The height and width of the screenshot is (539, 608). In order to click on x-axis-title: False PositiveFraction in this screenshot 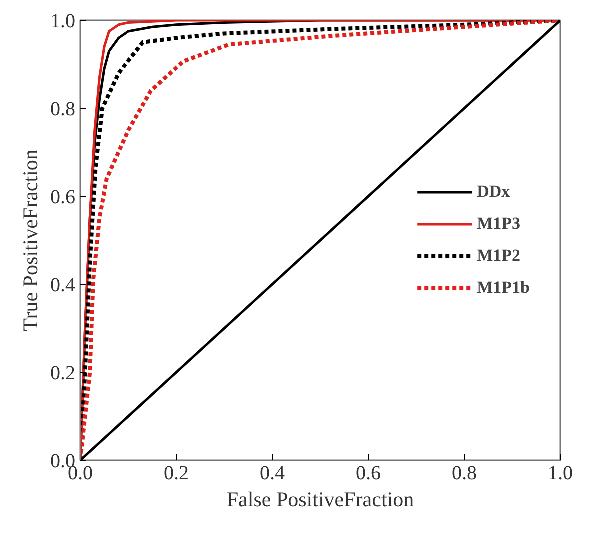, I will do `click(320, 500)`.